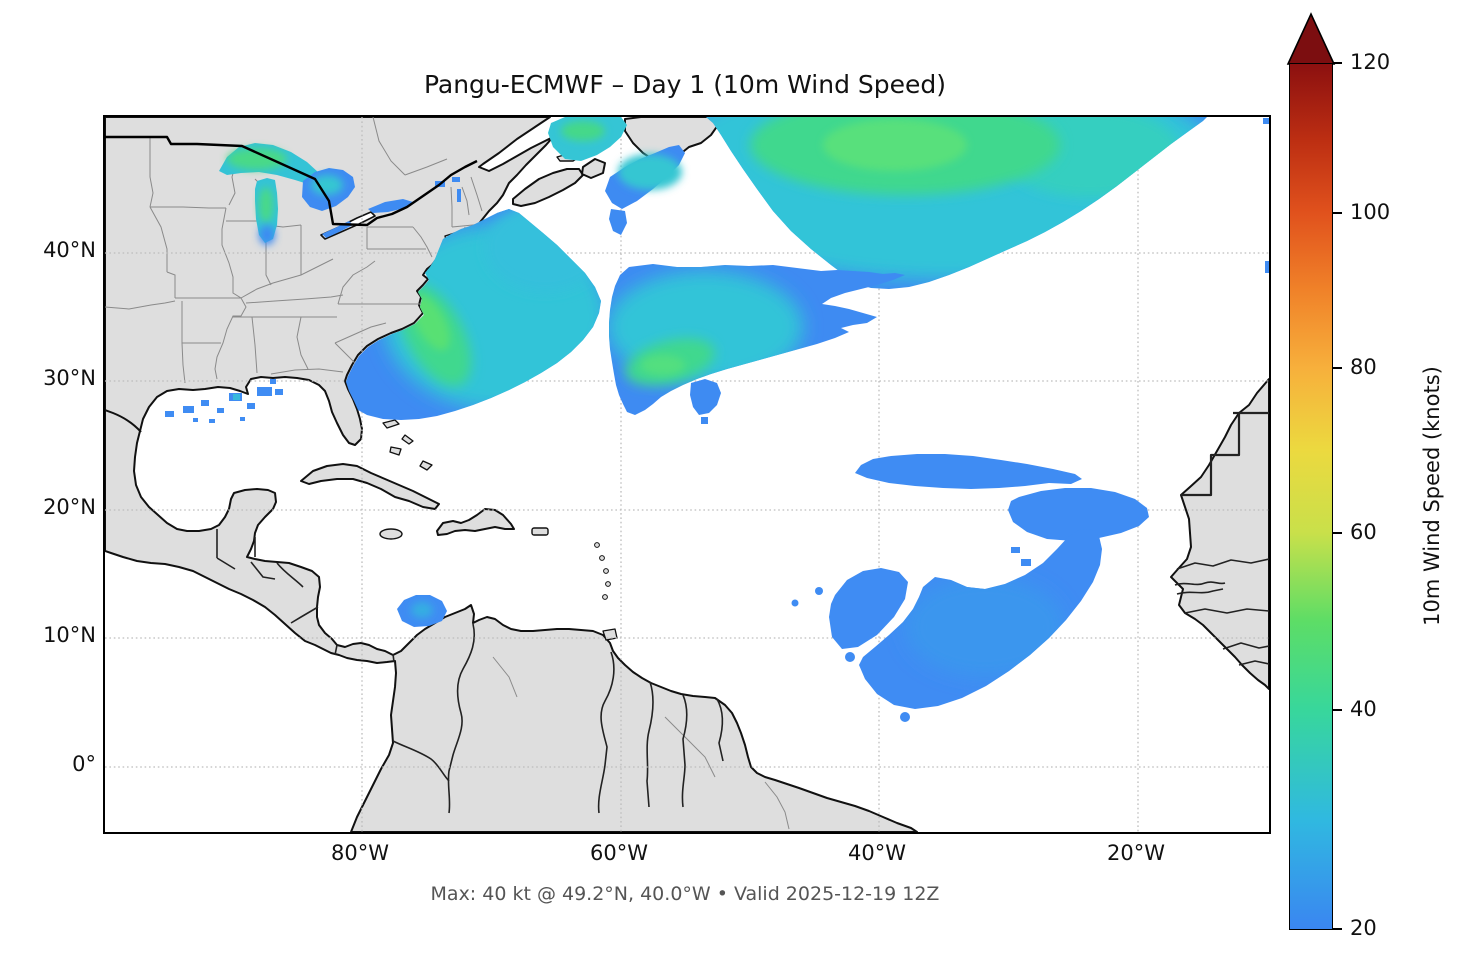  I want to click on lesser-antilles, so click(602, 571).